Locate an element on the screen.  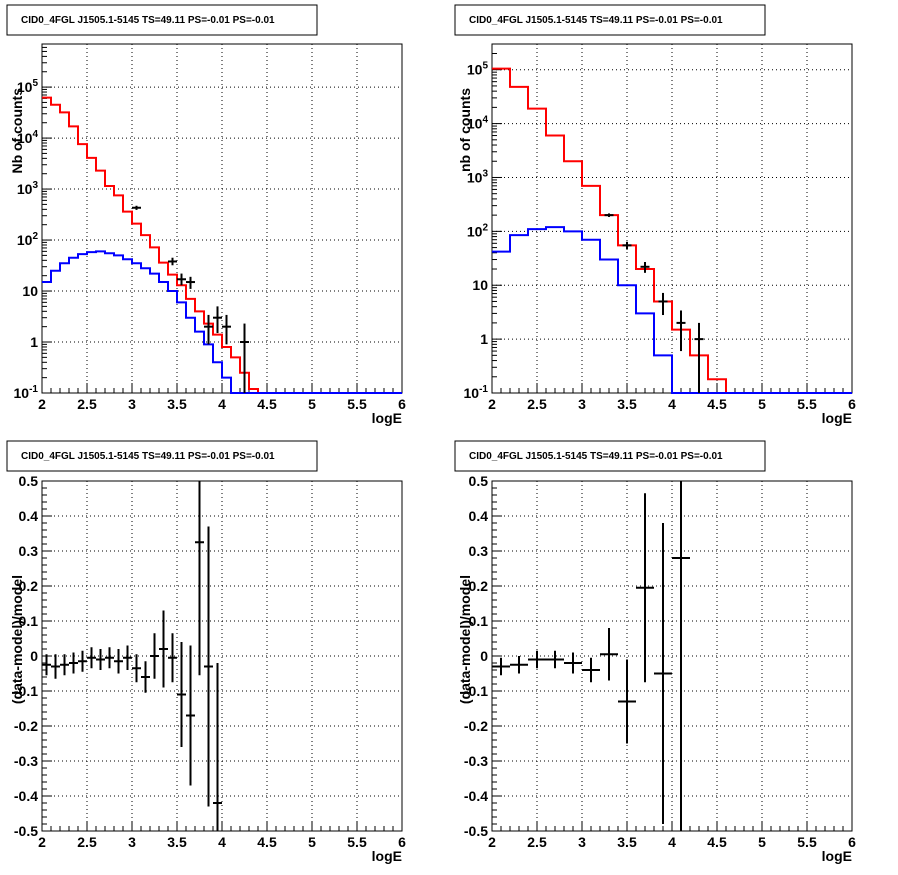
y-tick-label: 10 is located at coordinates (30, 291).